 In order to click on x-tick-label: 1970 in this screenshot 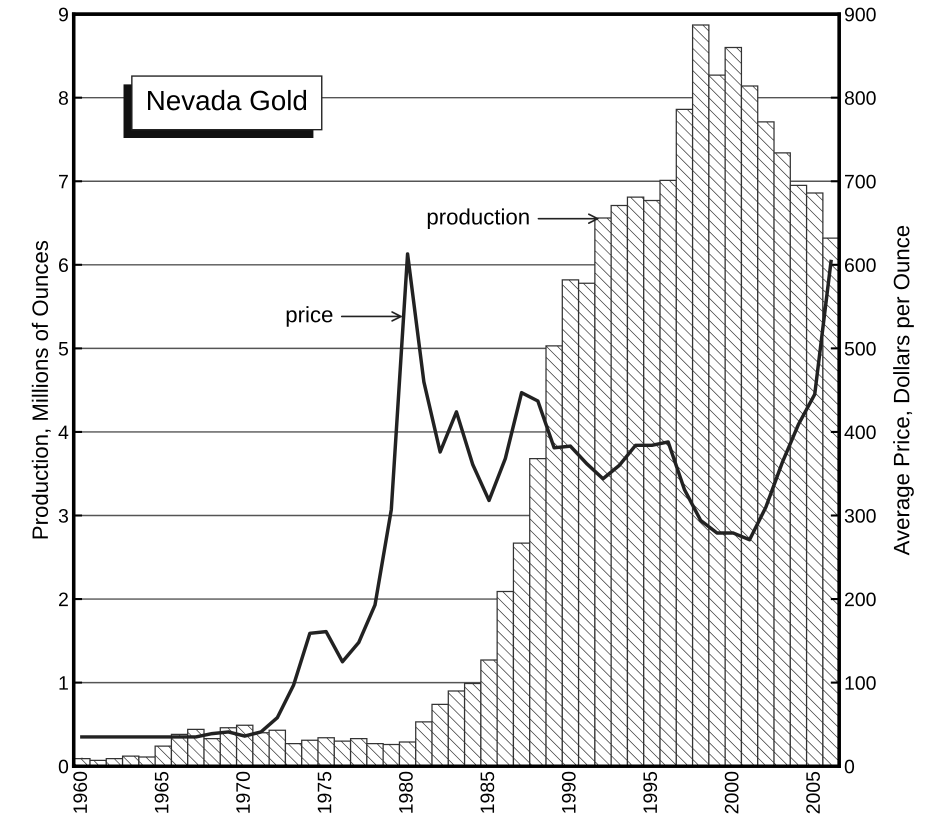, I will do `click(243, 792)`.